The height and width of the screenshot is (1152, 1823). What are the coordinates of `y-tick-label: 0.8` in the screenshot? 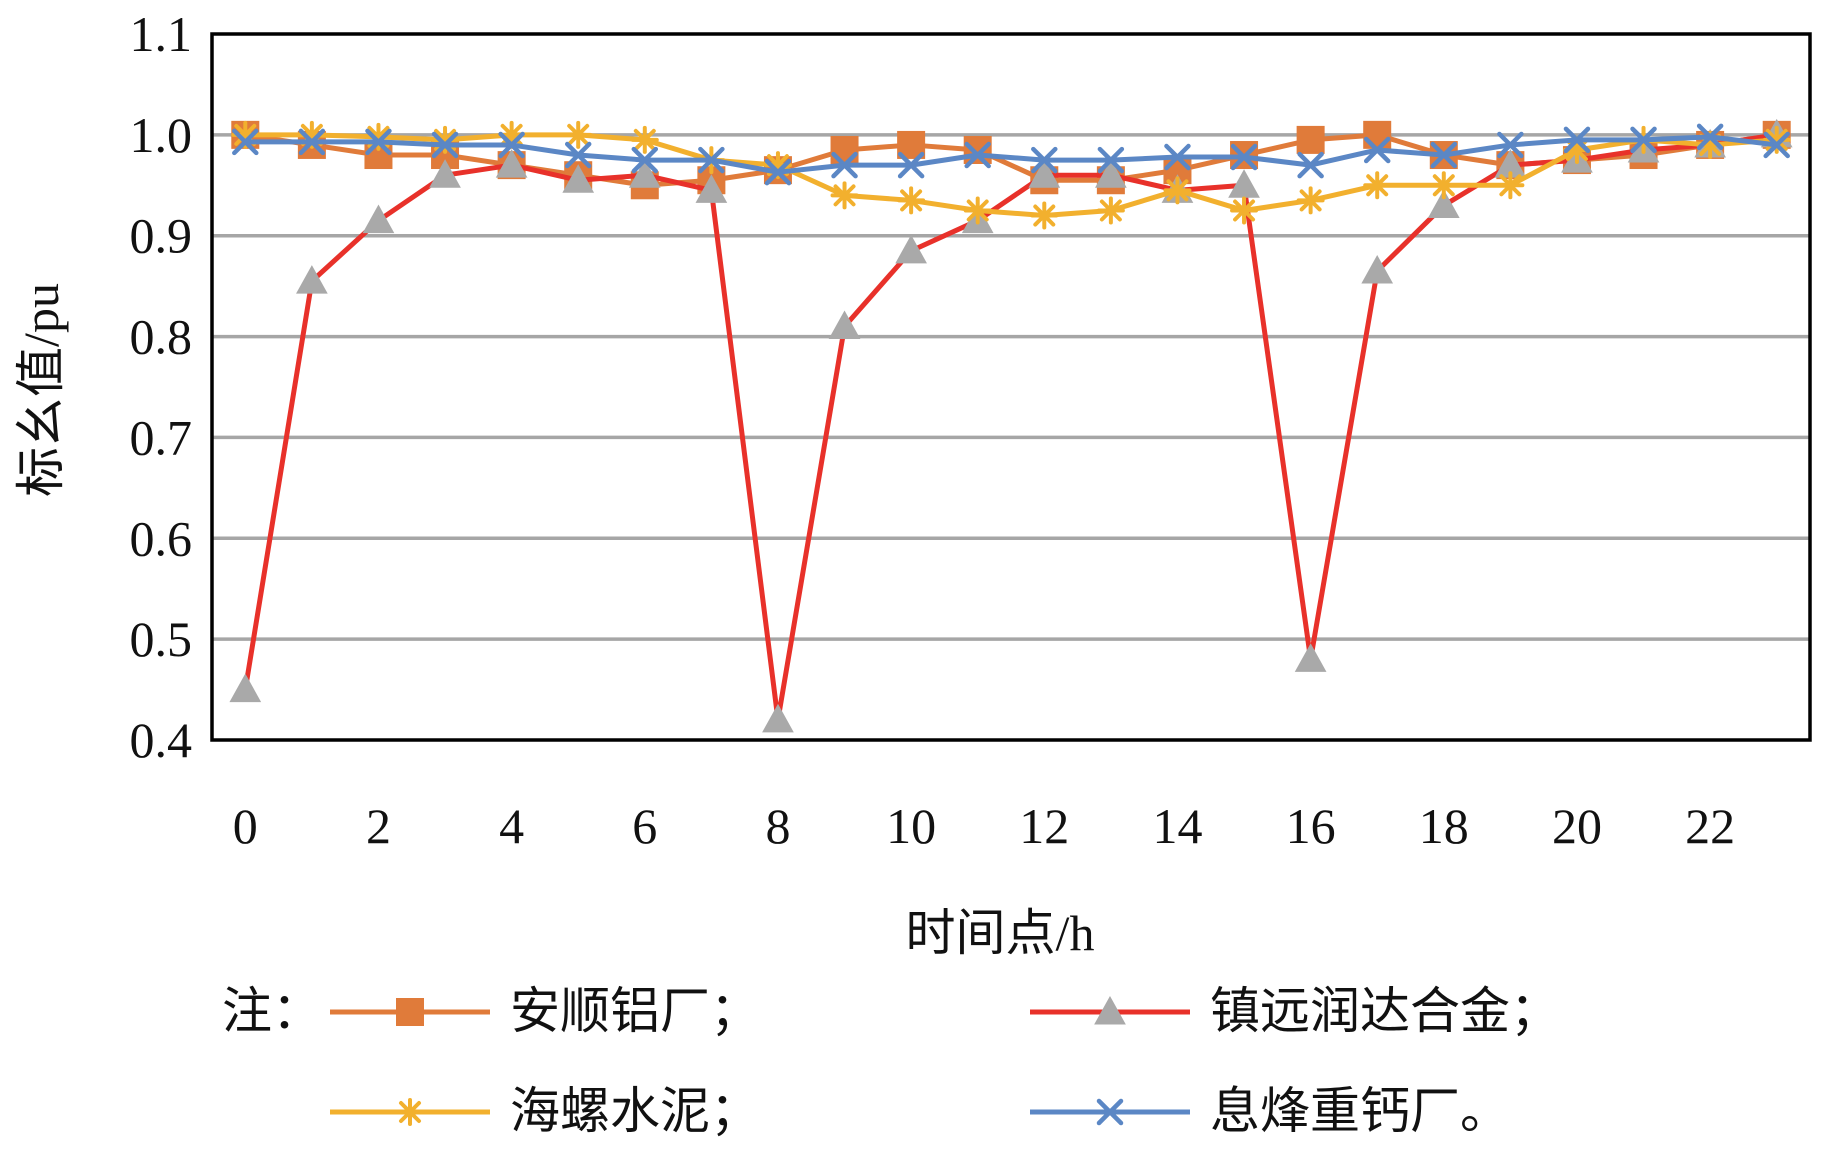 It's located at (161, 337).